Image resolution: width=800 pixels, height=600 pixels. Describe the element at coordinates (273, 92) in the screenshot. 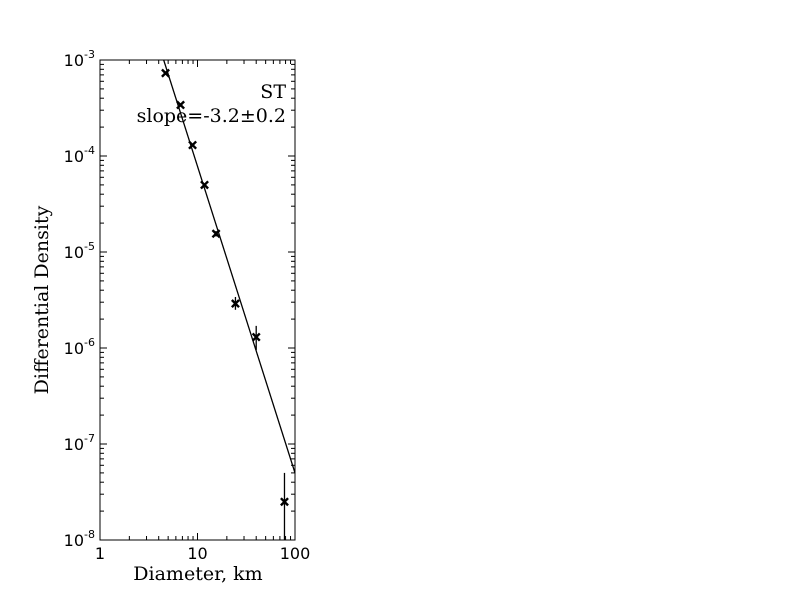

I see `annotation-label: ST` at that location.